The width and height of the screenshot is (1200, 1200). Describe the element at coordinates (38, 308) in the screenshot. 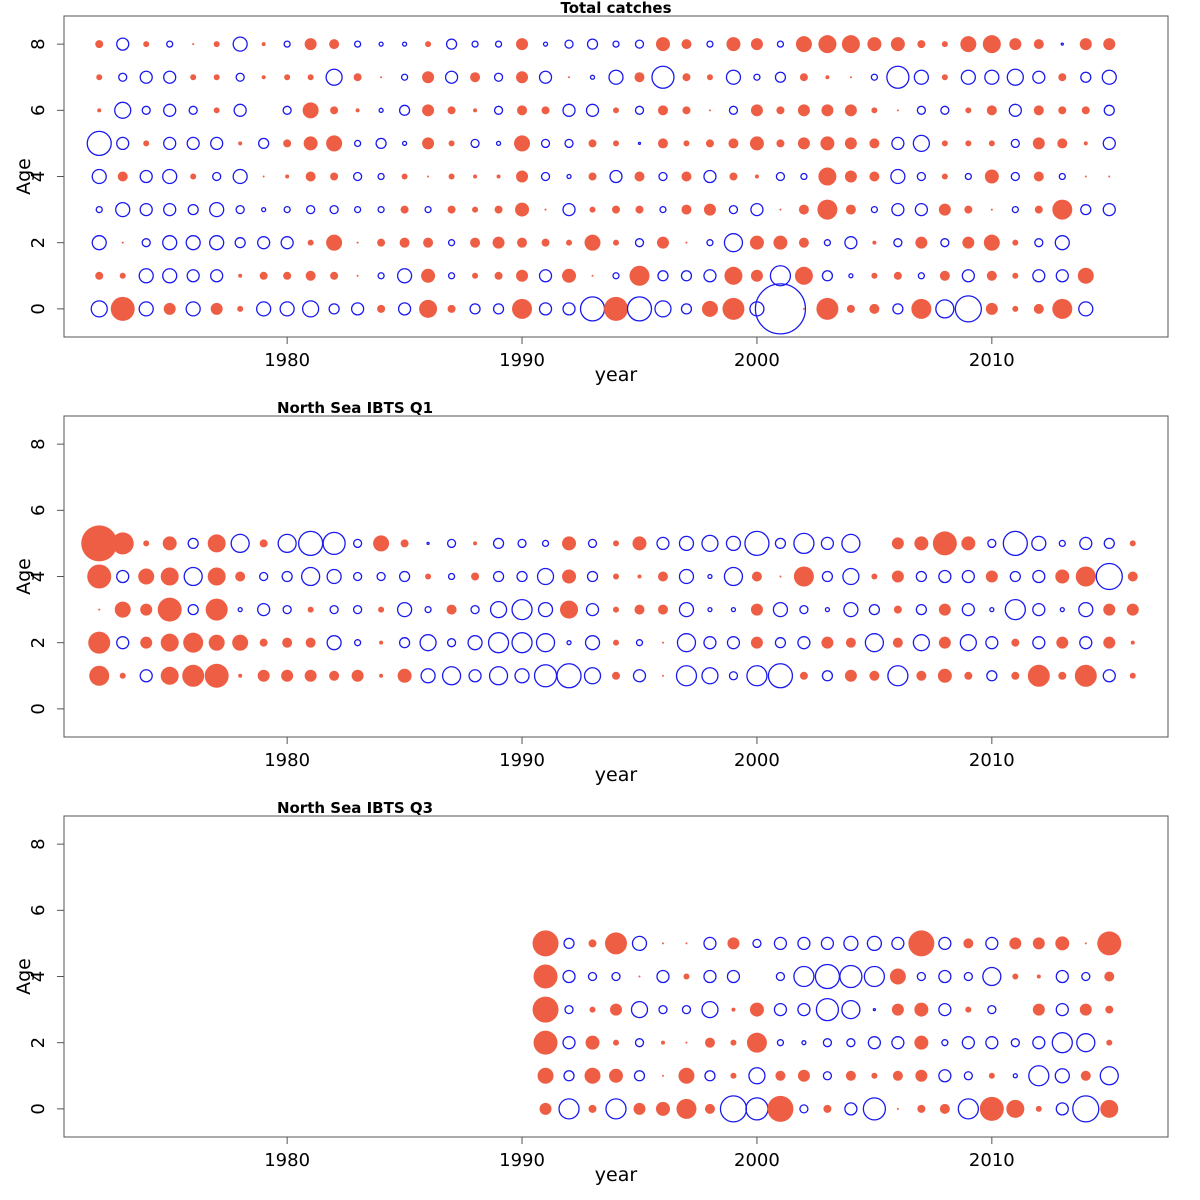

I see `y-tick-label: 0` at that location.